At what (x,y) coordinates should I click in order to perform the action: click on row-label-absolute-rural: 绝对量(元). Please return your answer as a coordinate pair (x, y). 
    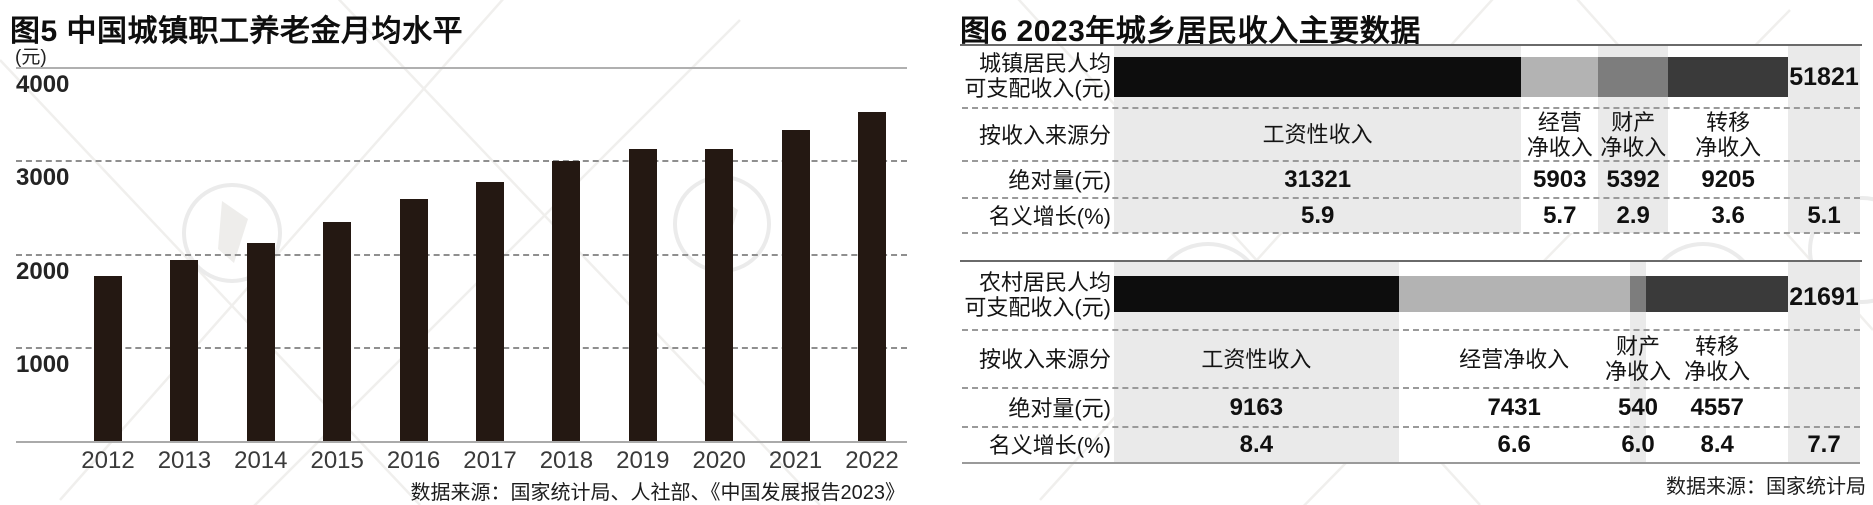
    Looking at the image, I should click on (1059, 408).